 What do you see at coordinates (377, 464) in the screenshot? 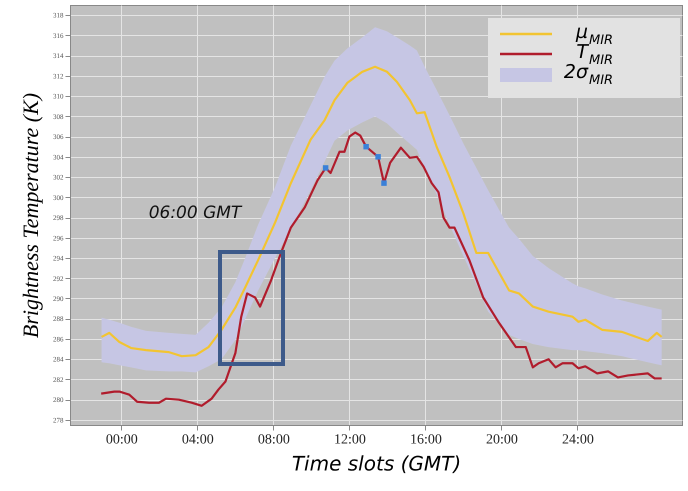
I see `x-axis-title: Time slots (GMT)` at bounding box center [377, 464].